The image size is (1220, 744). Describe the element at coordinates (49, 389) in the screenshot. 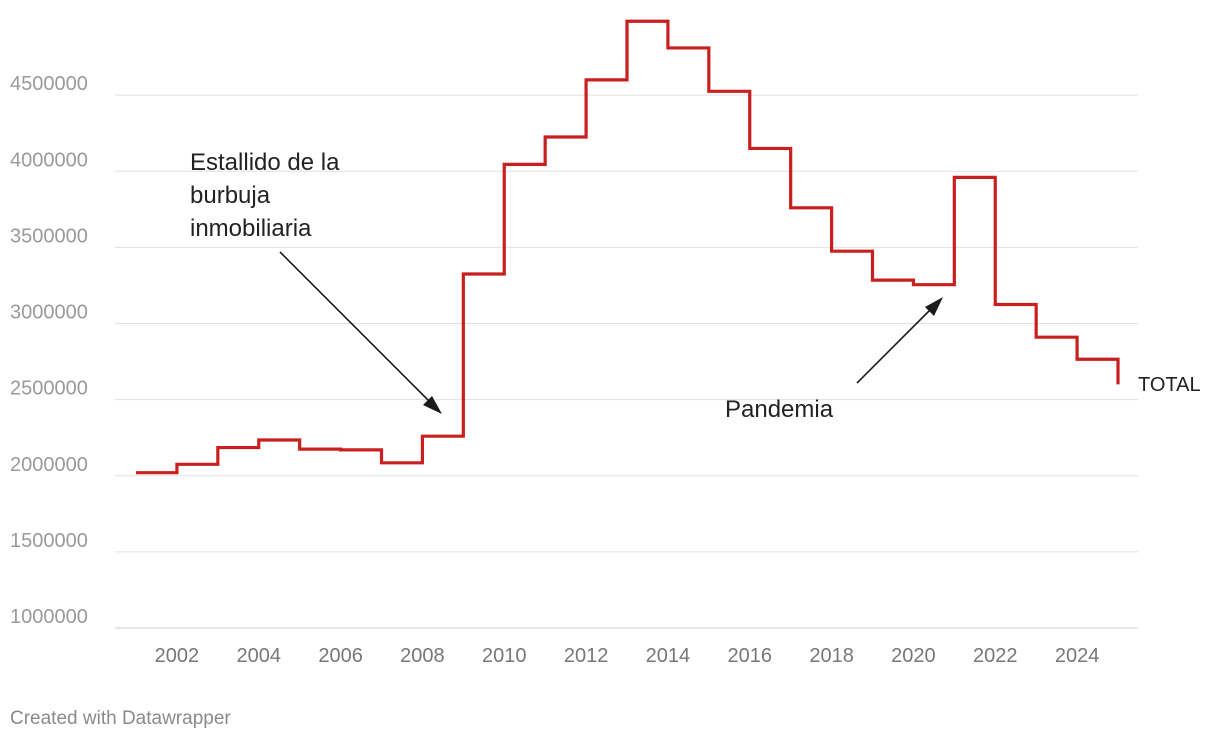

I see `y-tick-label-2500000: 2500000` at that location.